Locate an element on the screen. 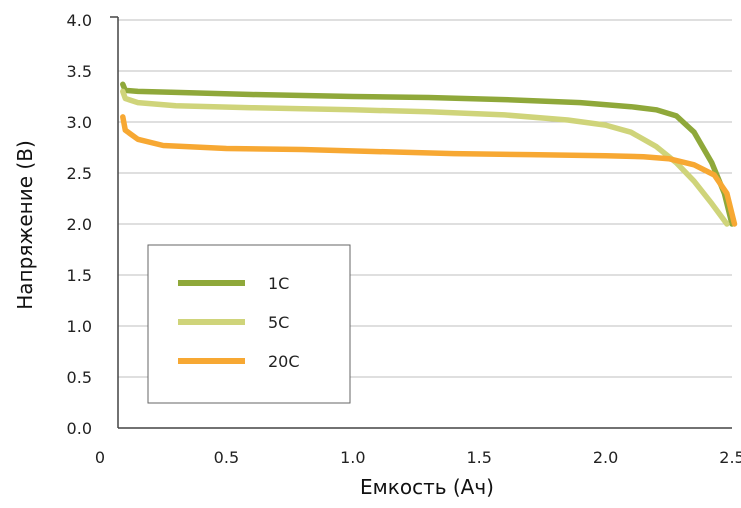 This screenshot has width=741, height=508. y-tick-label: 1.5 is located at coordinates (79, 275).